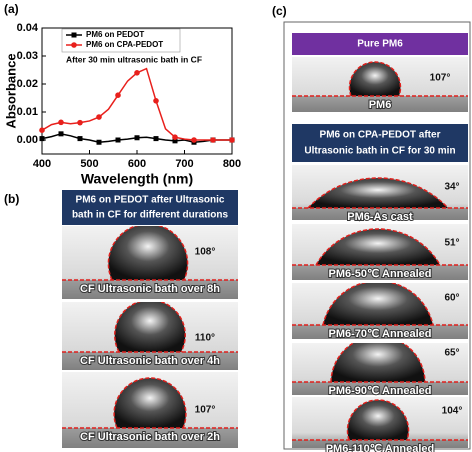 The height and width of the screenshot is (452, 472). What do you see at coordinates (134, 59) in the screenshot?
I see `annotation: After 30 min ultrasonic bath in CF` at bounding box center [134, 59].